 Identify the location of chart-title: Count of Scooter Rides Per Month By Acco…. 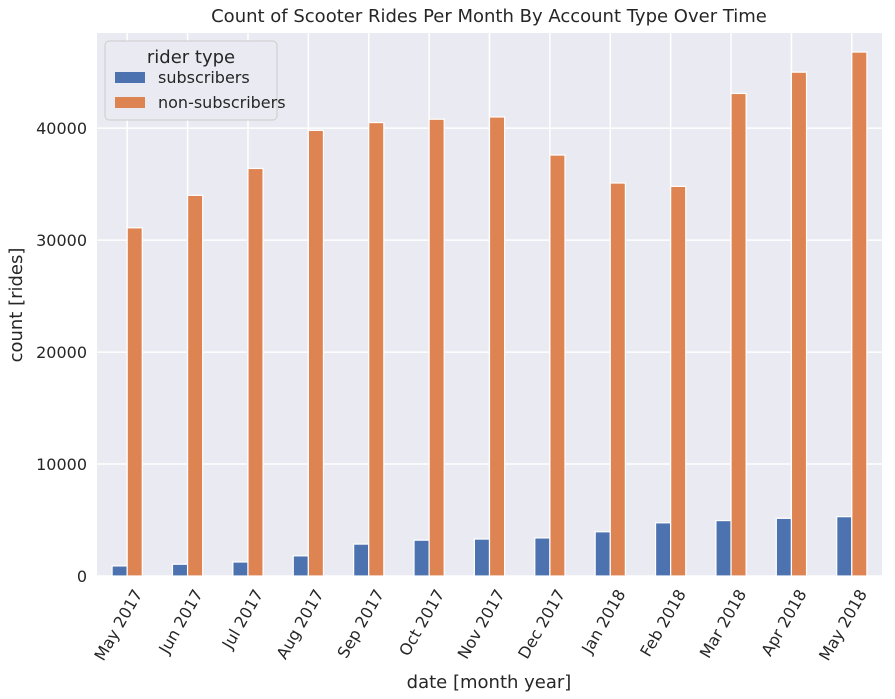
(489, 16).